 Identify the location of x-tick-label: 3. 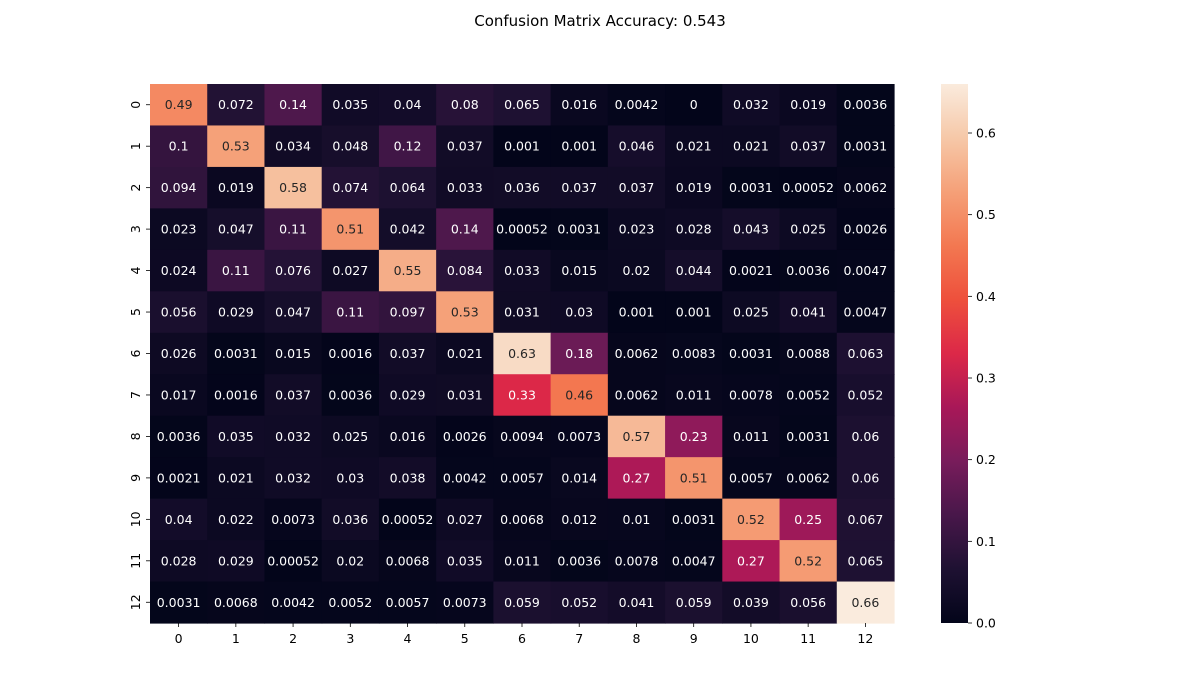
(350, 638).